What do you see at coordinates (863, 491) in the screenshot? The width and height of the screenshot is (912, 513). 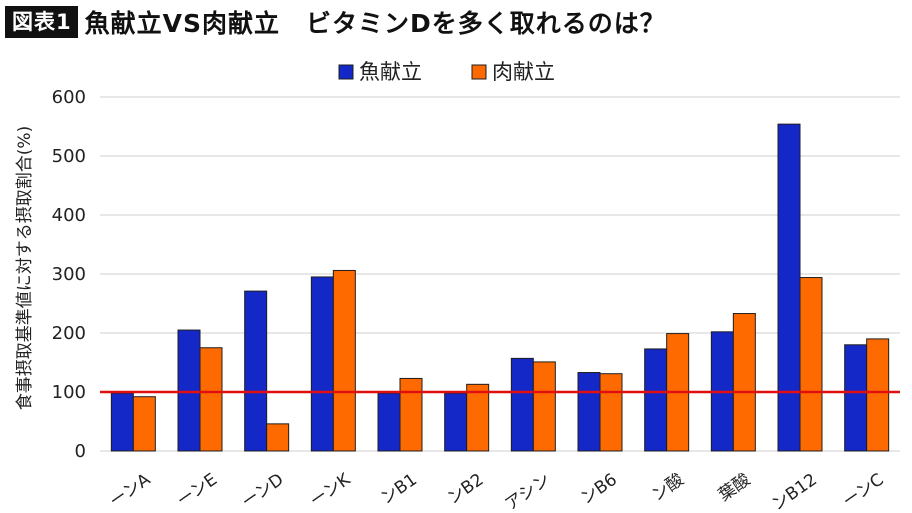 I see `x-tick-label: ーンC` at bounding box center [863, 491].